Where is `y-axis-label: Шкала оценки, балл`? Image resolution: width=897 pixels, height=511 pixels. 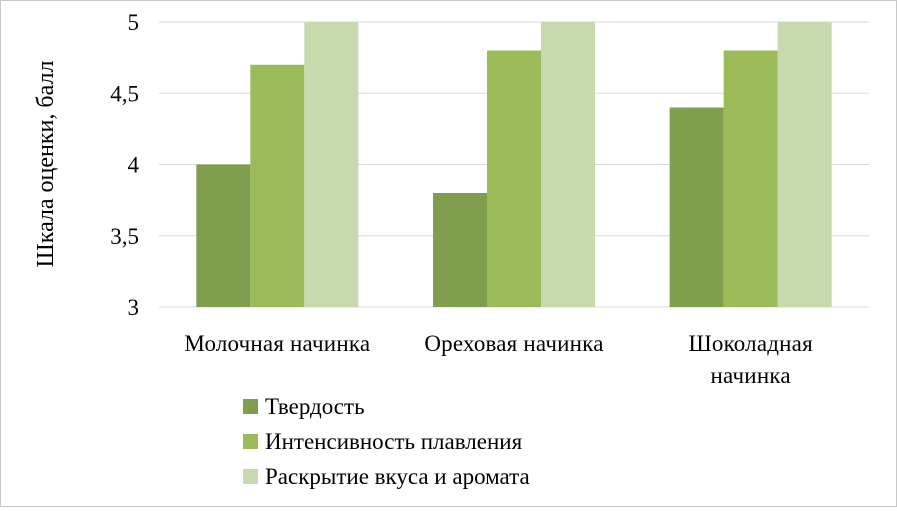
y-axis-label: Шкала оценки, балл is located at coordinates (46, 164).